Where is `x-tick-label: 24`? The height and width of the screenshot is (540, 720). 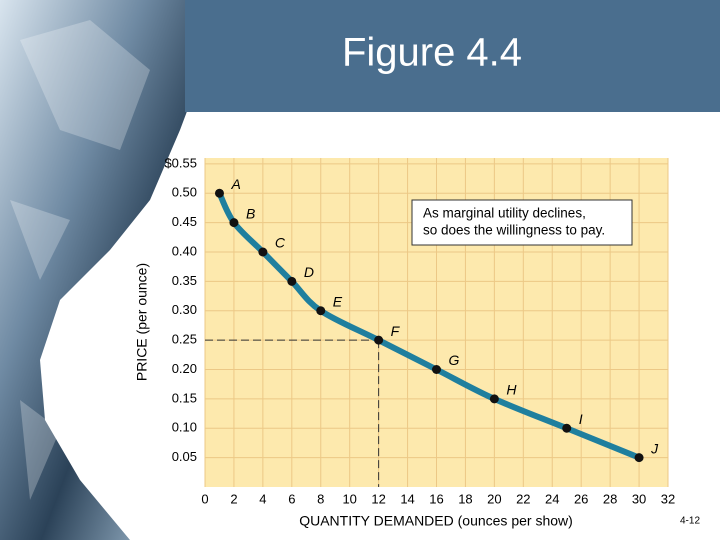 x-tick-label: 24 is located at coordinates (552, 498).